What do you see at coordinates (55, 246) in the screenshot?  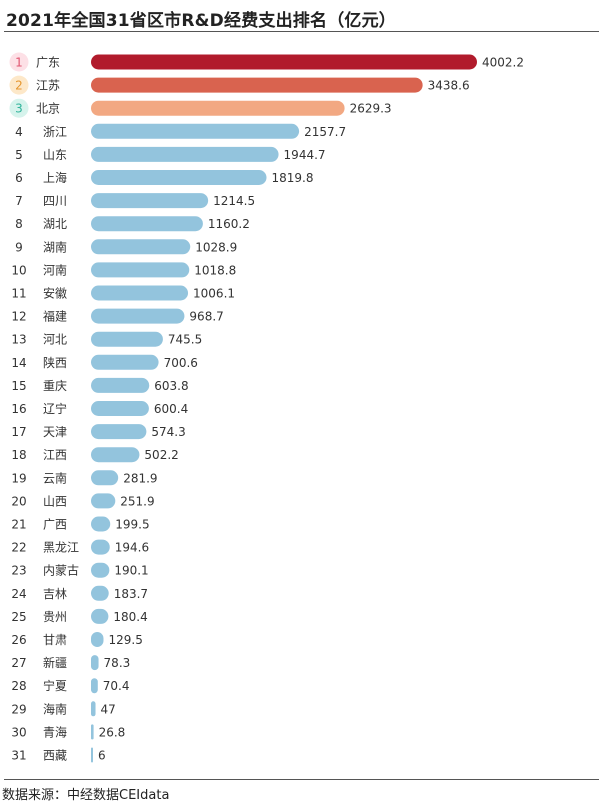 I see `province-label: 湖南` at bounding box center [55, 246].